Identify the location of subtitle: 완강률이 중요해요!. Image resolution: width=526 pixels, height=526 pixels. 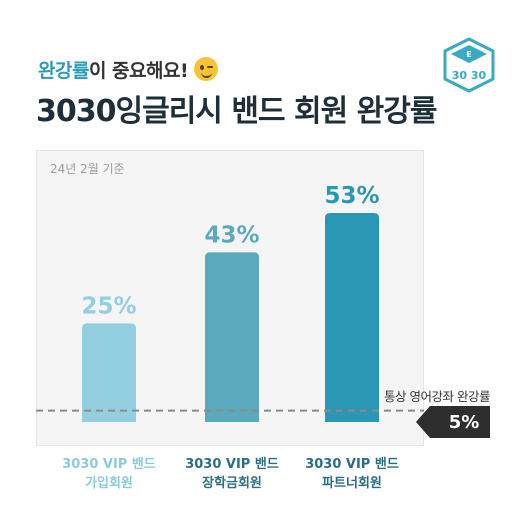
(128, 69).